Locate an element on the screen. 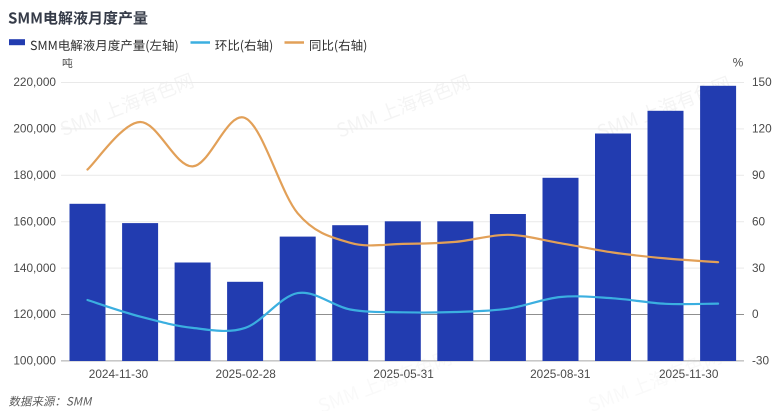 This screenshot has width=782, height=416. svg-text: -30 is located at coordinates (760, 361).